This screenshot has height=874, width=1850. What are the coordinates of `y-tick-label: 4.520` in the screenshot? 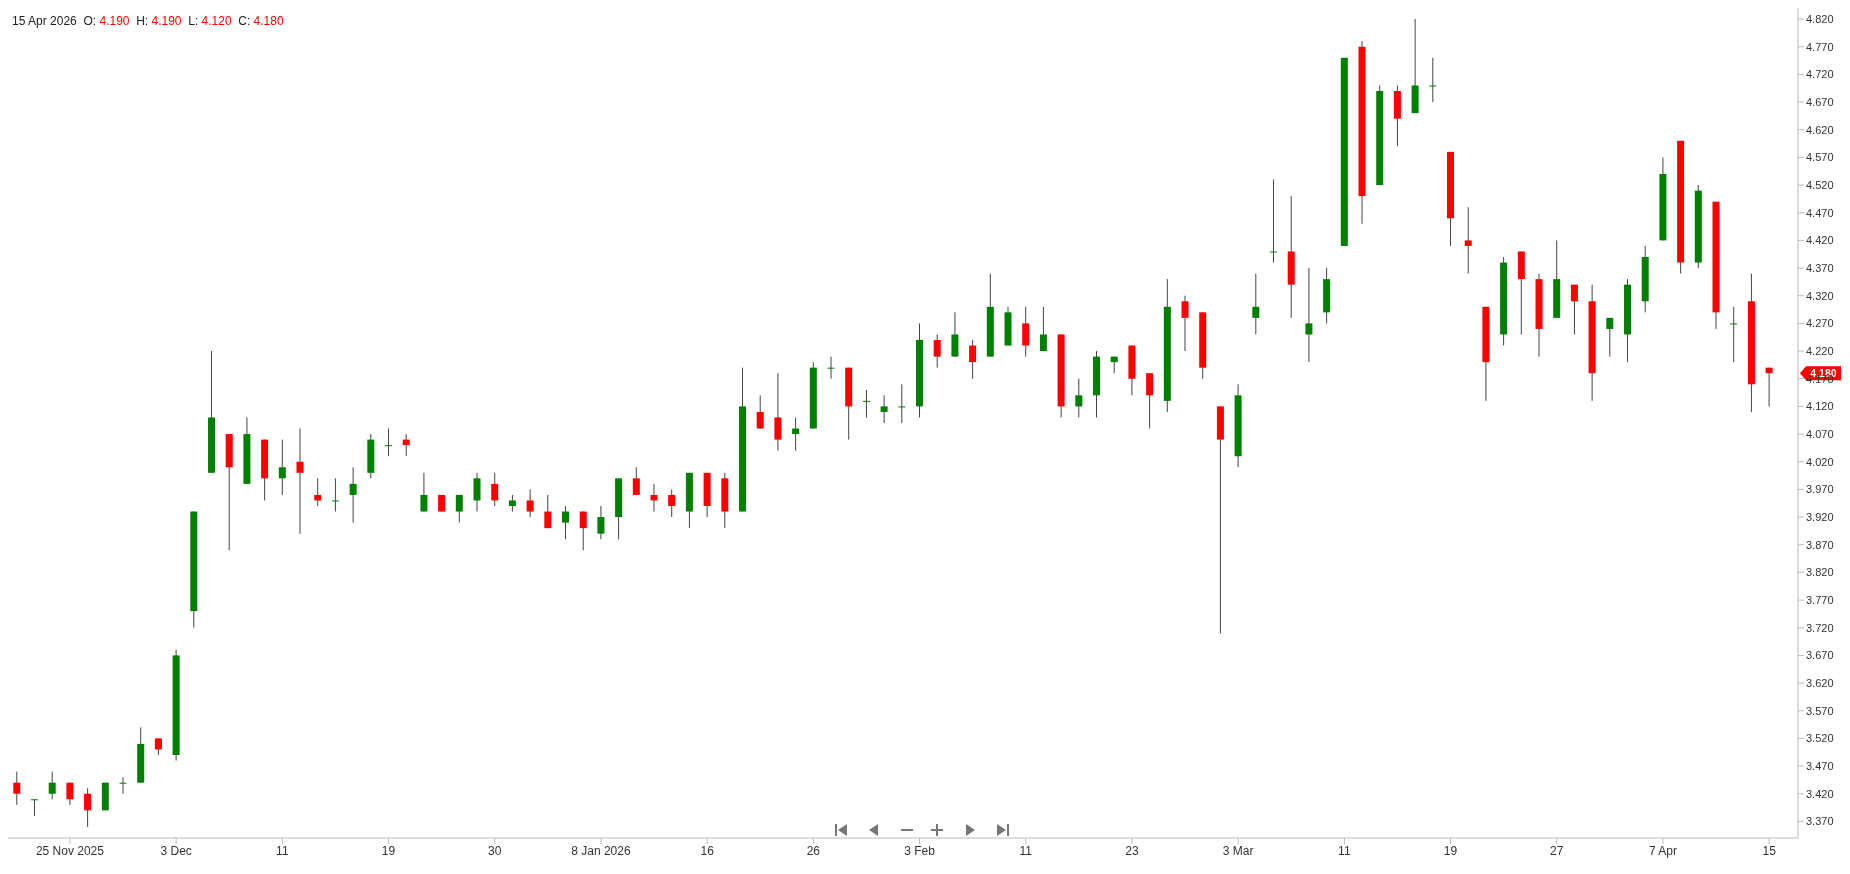 It's located at (1820, 184).